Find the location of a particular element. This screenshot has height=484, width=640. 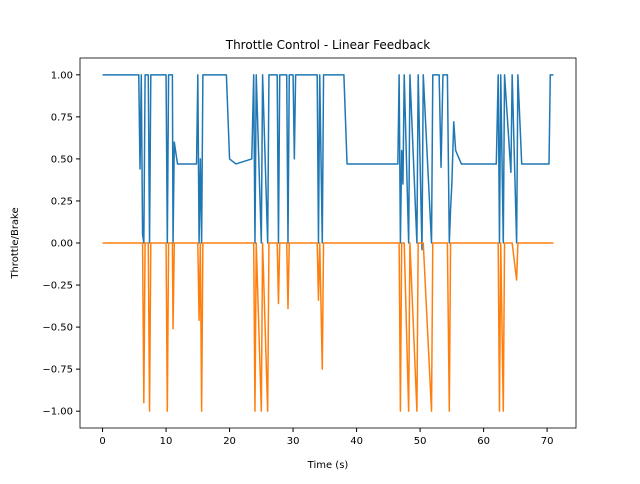

y-axis-label: Throttle/Brake is located at coordinates (15, 243).